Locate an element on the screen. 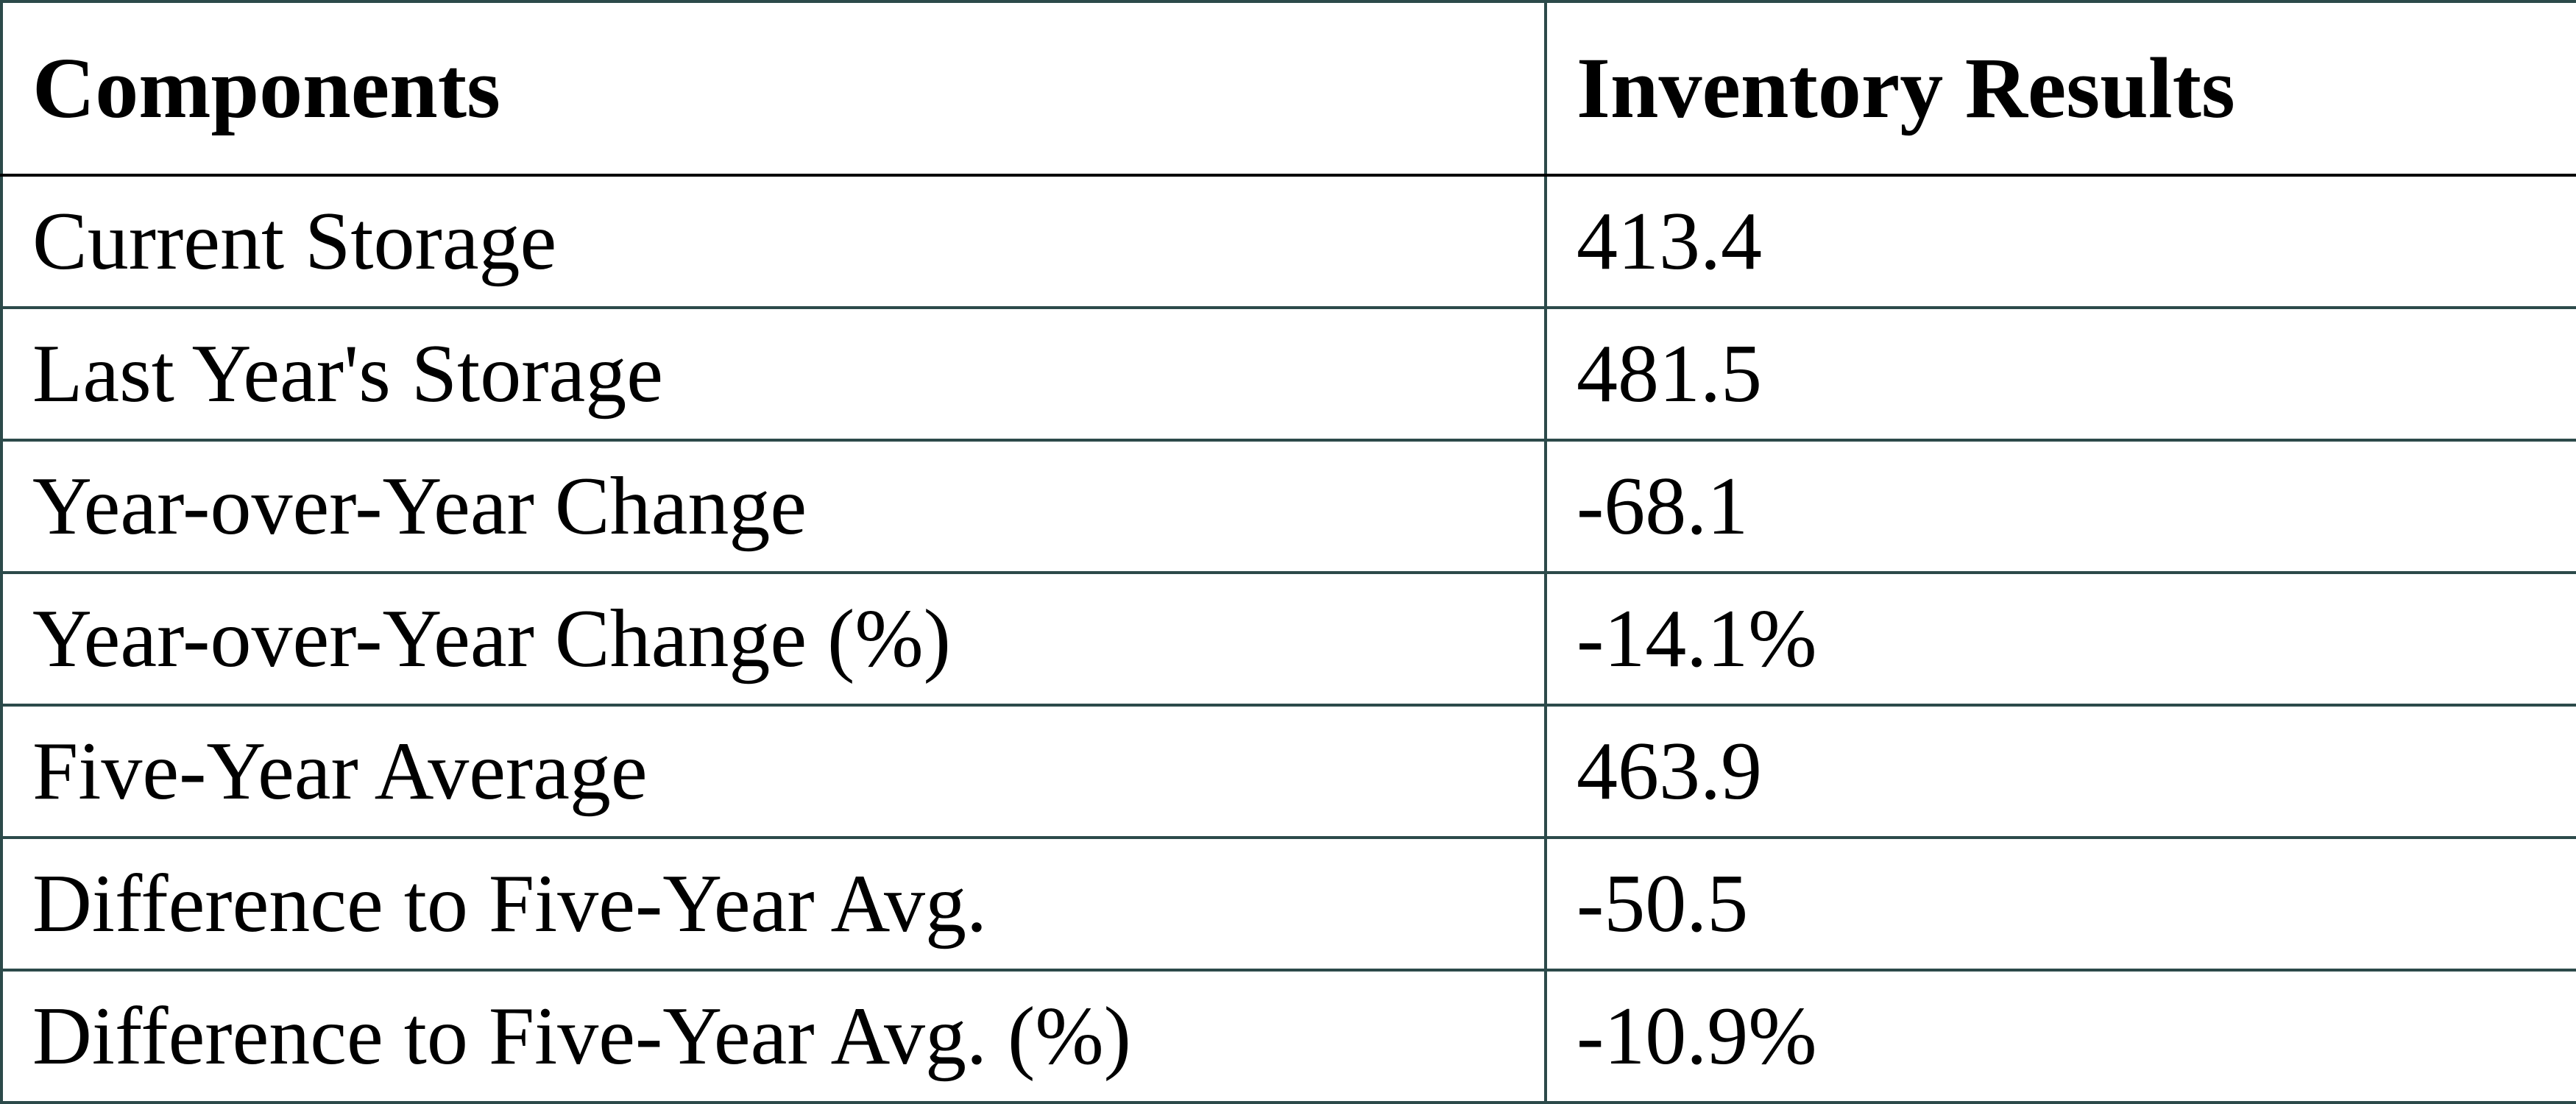 The width and height of the screenshot is (2576, 1104). header-cell: Inventory Results is located at coordinates (2060, 88).